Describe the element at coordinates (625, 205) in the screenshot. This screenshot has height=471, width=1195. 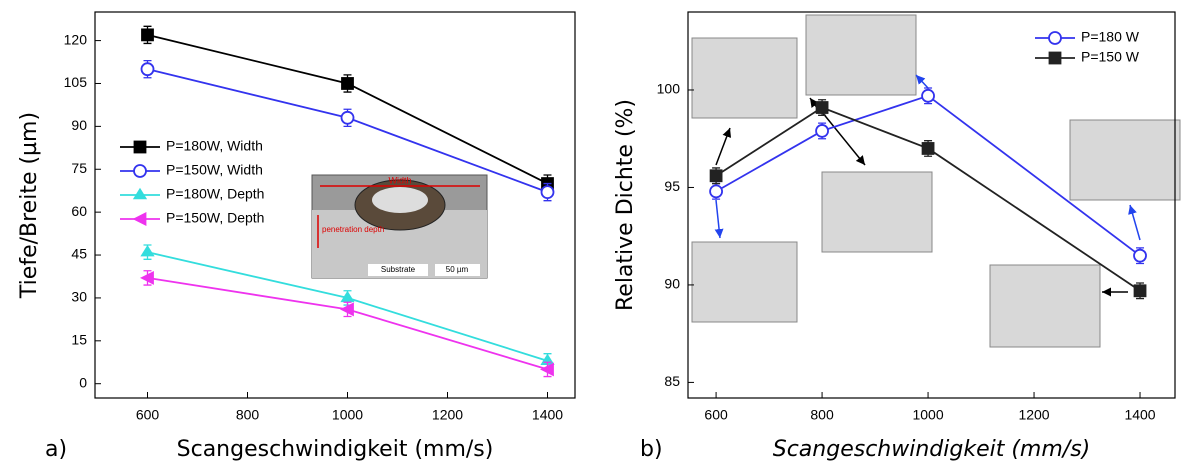
I see `y-axis-label: Relative Dichte (%)` at that location.